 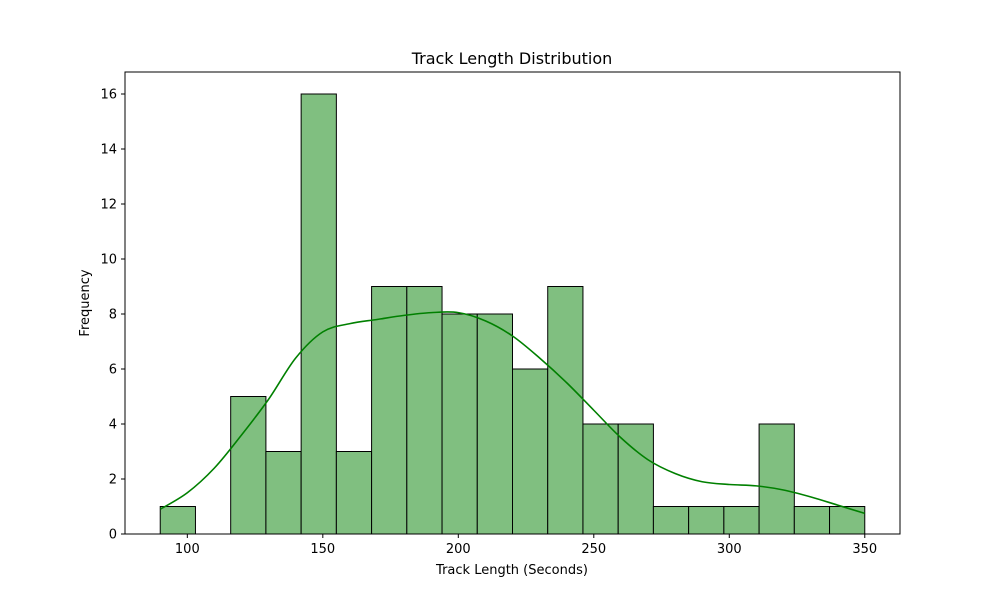 I want to click on y-axis-ticks: 0 2 4 6 8 10 12 14 16, so click(x=112, y=315).